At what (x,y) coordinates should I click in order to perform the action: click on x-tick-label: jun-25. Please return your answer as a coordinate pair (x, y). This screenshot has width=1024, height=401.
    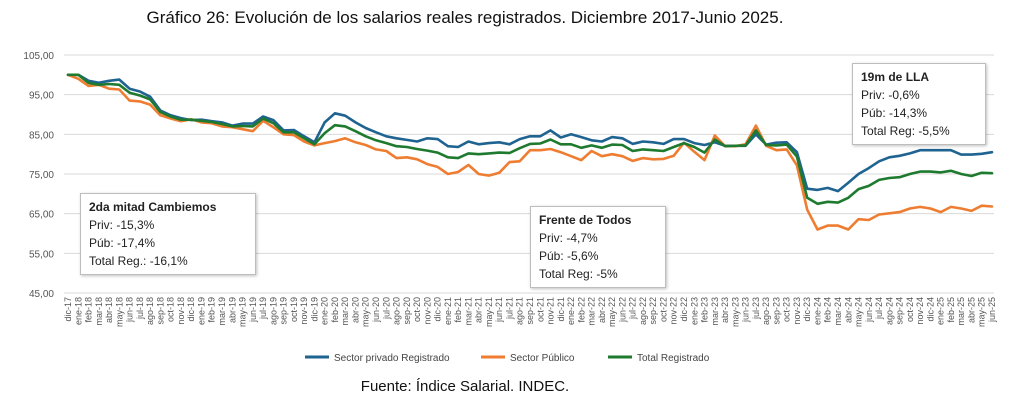
    Looking at the image, I should click on (992, 310).